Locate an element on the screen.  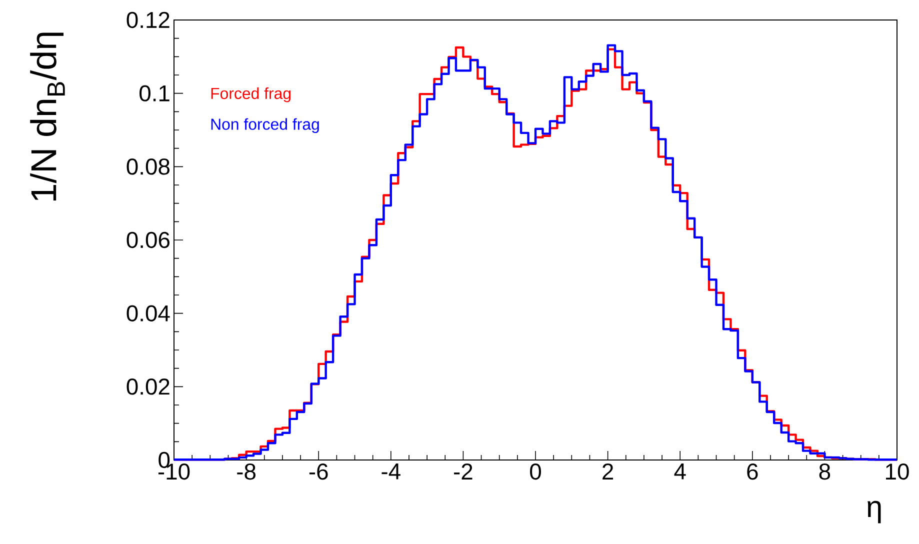
y-axis-title: 1/N dn$_{B}$/dη is located at coordinates (47, 116).